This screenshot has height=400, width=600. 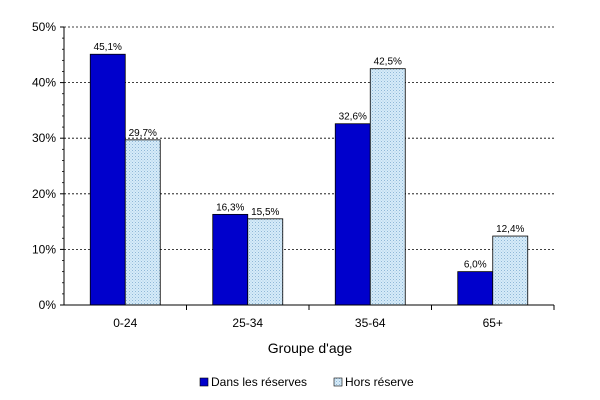 What do you see at coordinates (44, 138) in the screenshot?
I see `y-tick-label: 30%` at bounding box center [44, 138].